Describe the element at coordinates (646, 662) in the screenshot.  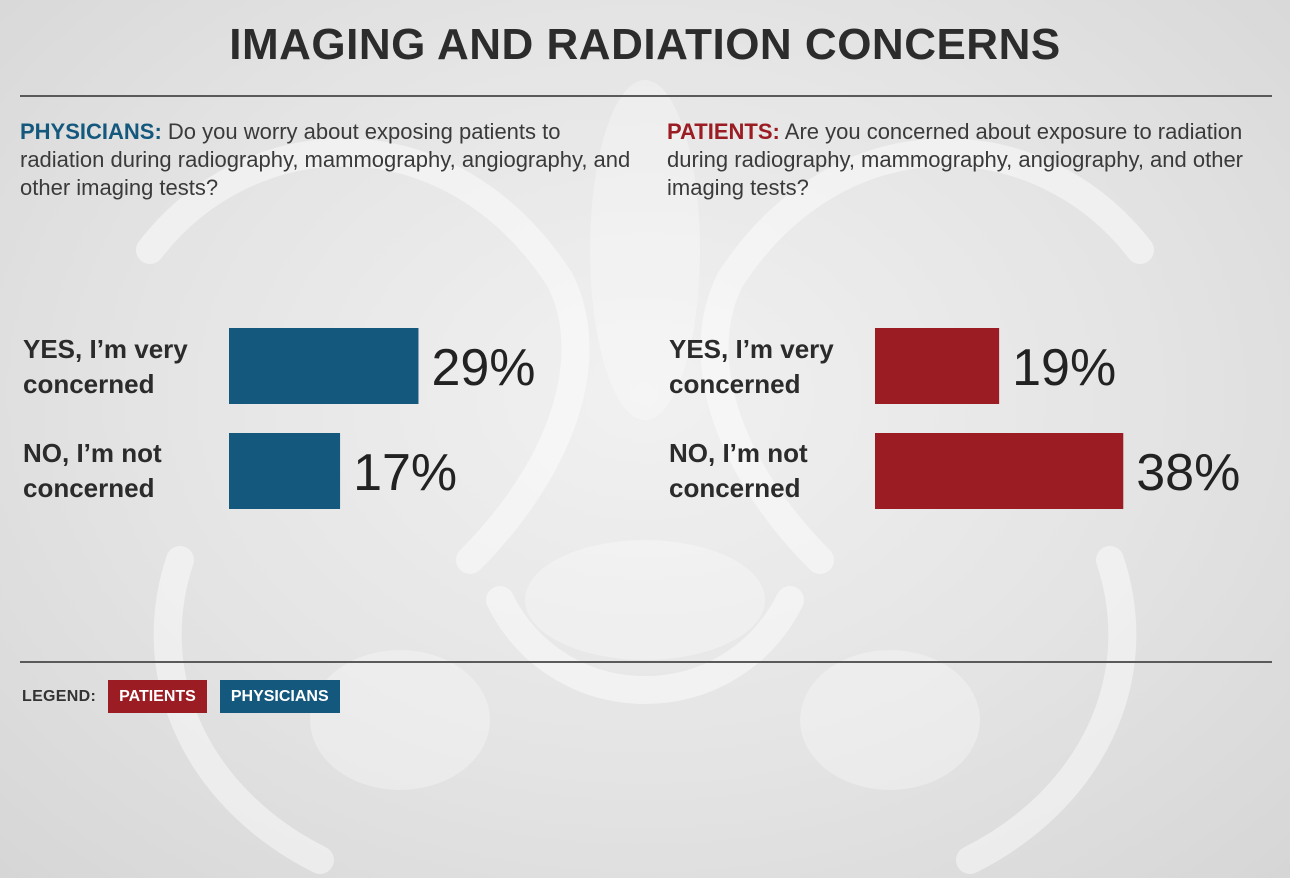
I see `bottom-divider` at that location.